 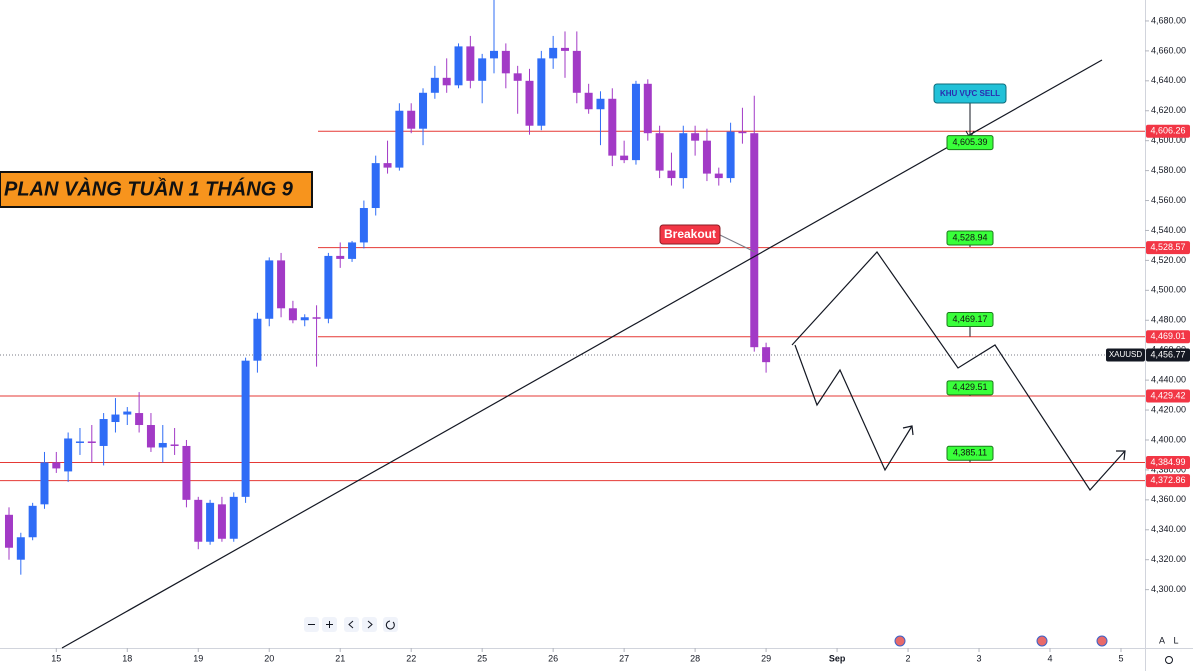 What do you see at coordinates (624, 658) in the screenshot?
I see `x-tick-label: 27` at bounding box center [624, 658].